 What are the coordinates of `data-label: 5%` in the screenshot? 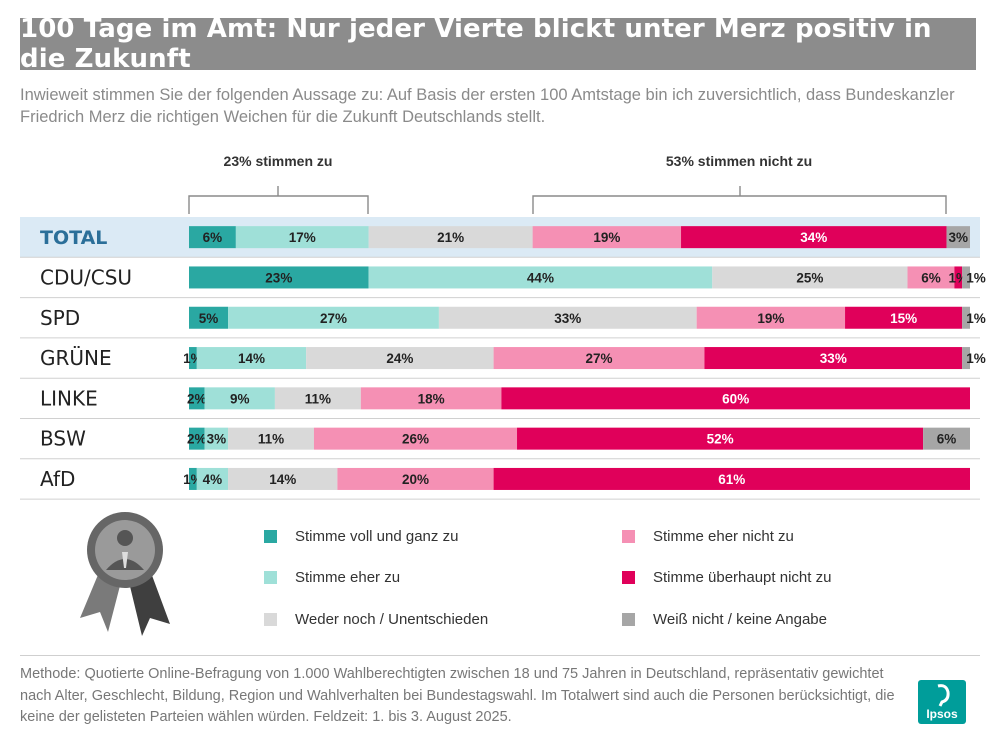 It's located at (209, 318).